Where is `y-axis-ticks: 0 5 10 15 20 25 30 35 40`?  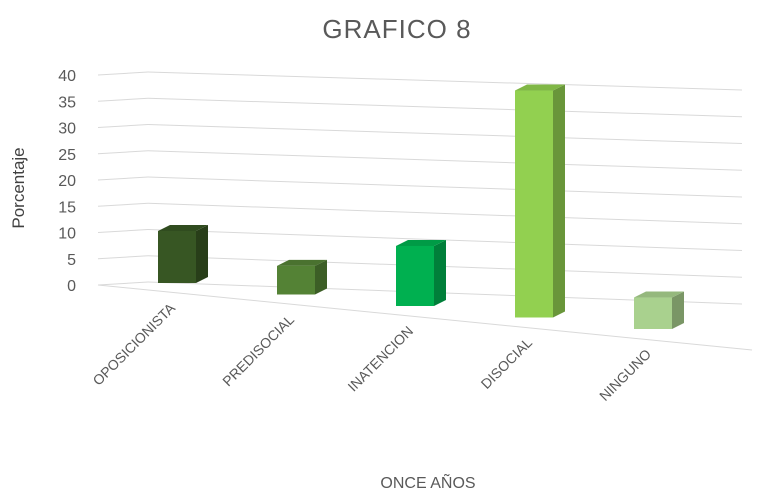
y-axis-ticks: 0 5 10 15 20 25 30 35 40 is located at coordinates (67, 181).